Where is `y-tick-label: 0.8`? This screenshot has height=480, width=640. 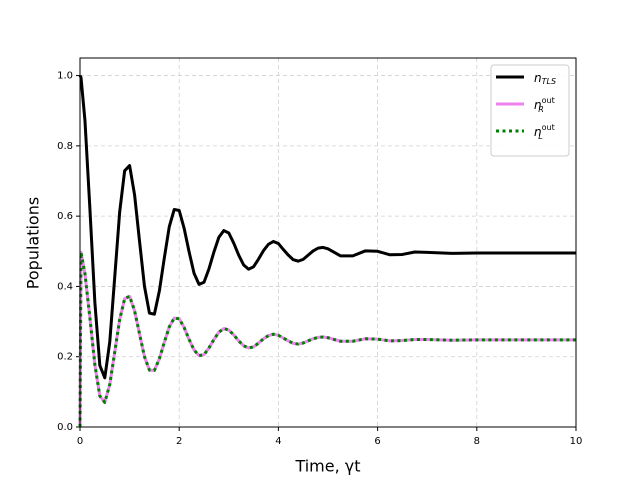
y-tick-label: 0.8 is located at coordinates (65, 146).